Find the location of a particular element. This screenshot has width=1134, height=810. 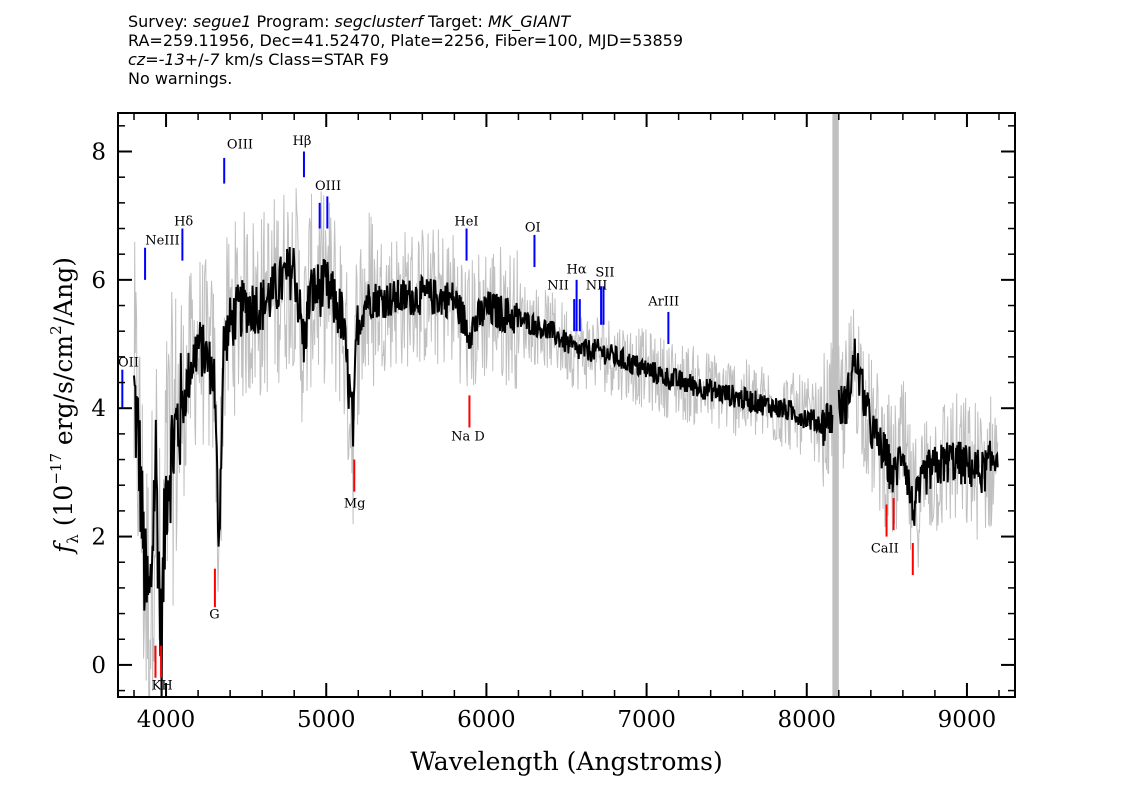

absorption-line-label: KH is located at coordinates (162, 685).